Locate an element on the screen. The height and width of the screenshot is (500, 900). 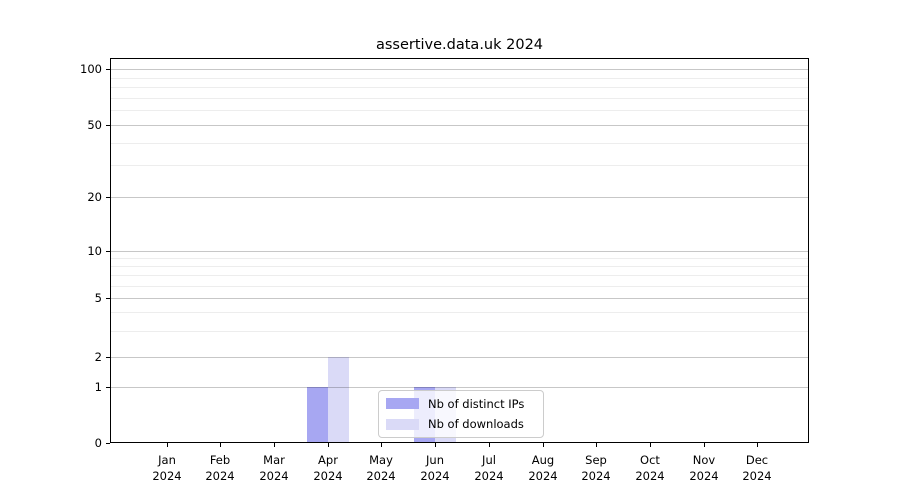
month-label: Jan is located at coordinates (167, 460).